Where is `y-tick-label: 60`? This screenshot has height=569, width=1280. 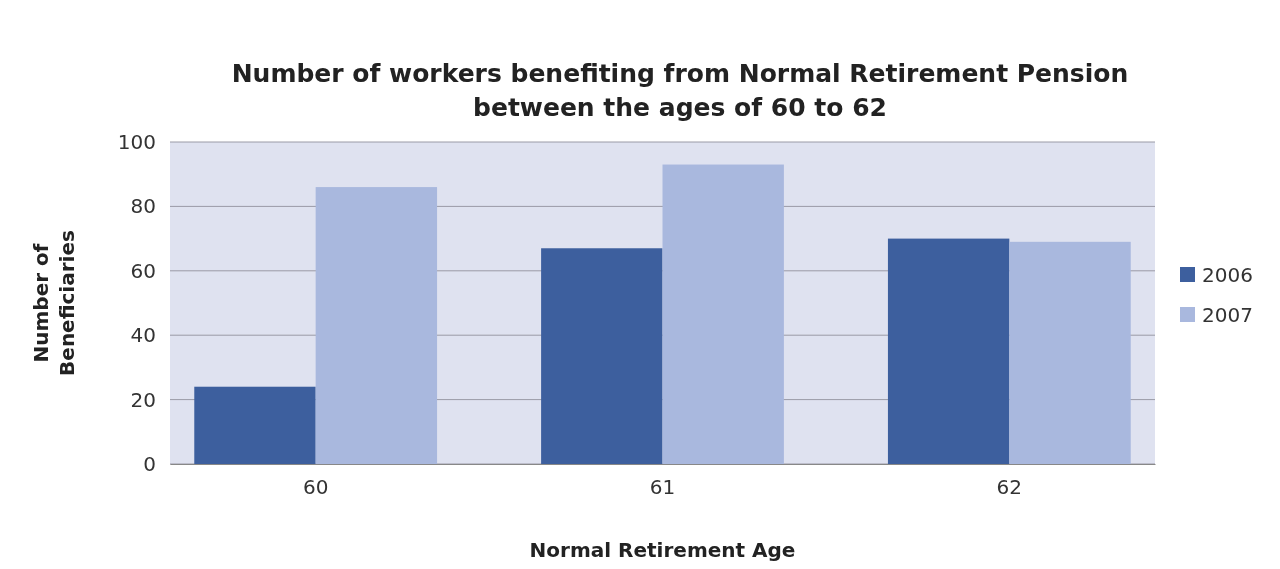 y-tick-label: 60 is located at coordinates (143, 270).